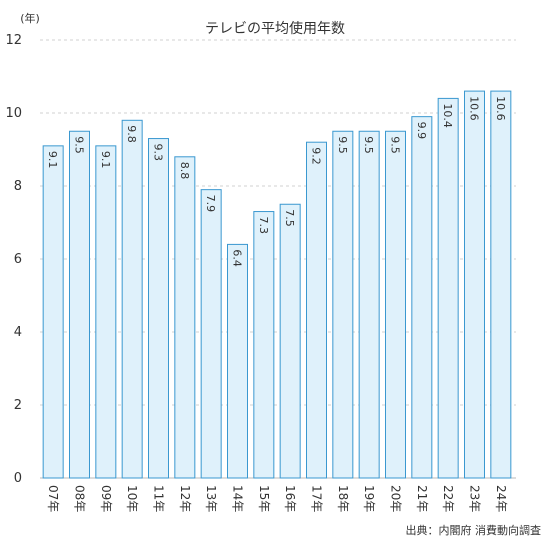  Describe the element at coordinates (289, 218) in the screenshot. I see `bar-value-label: 7.5` at that location.